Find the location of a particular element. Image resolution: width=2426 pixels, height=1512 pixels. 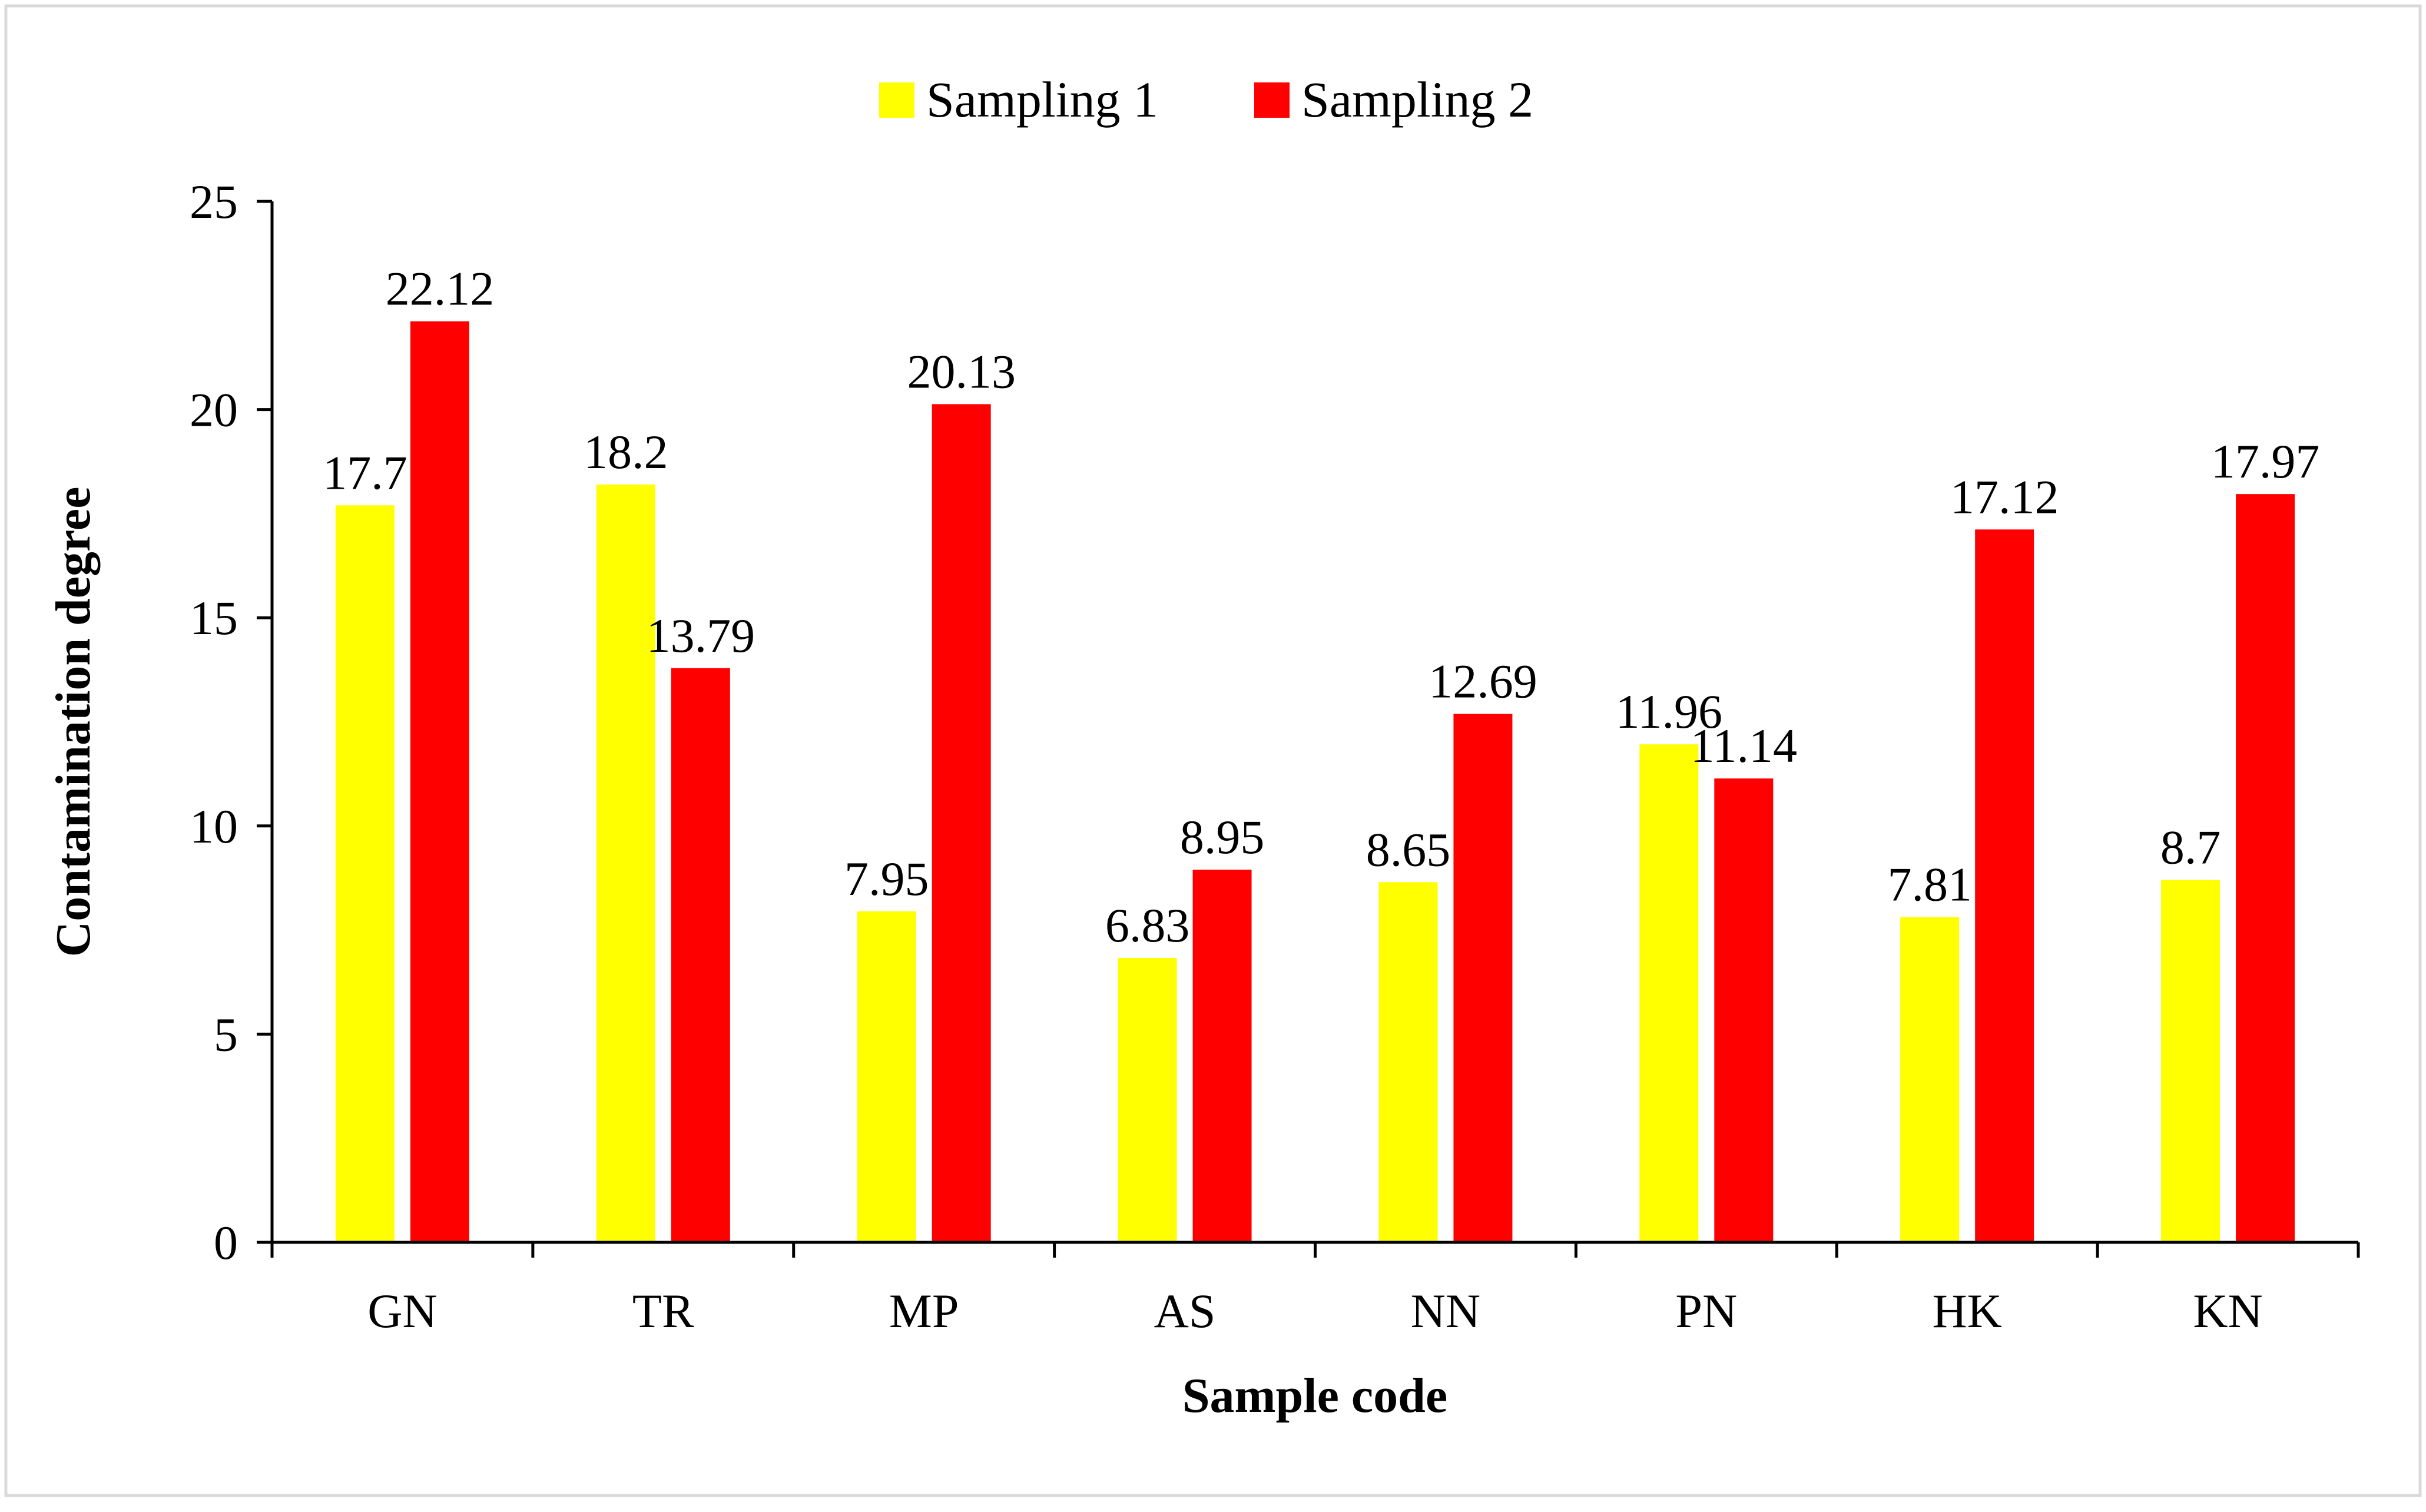

data-label: 17.97 is located at coordinates (2265, 461).